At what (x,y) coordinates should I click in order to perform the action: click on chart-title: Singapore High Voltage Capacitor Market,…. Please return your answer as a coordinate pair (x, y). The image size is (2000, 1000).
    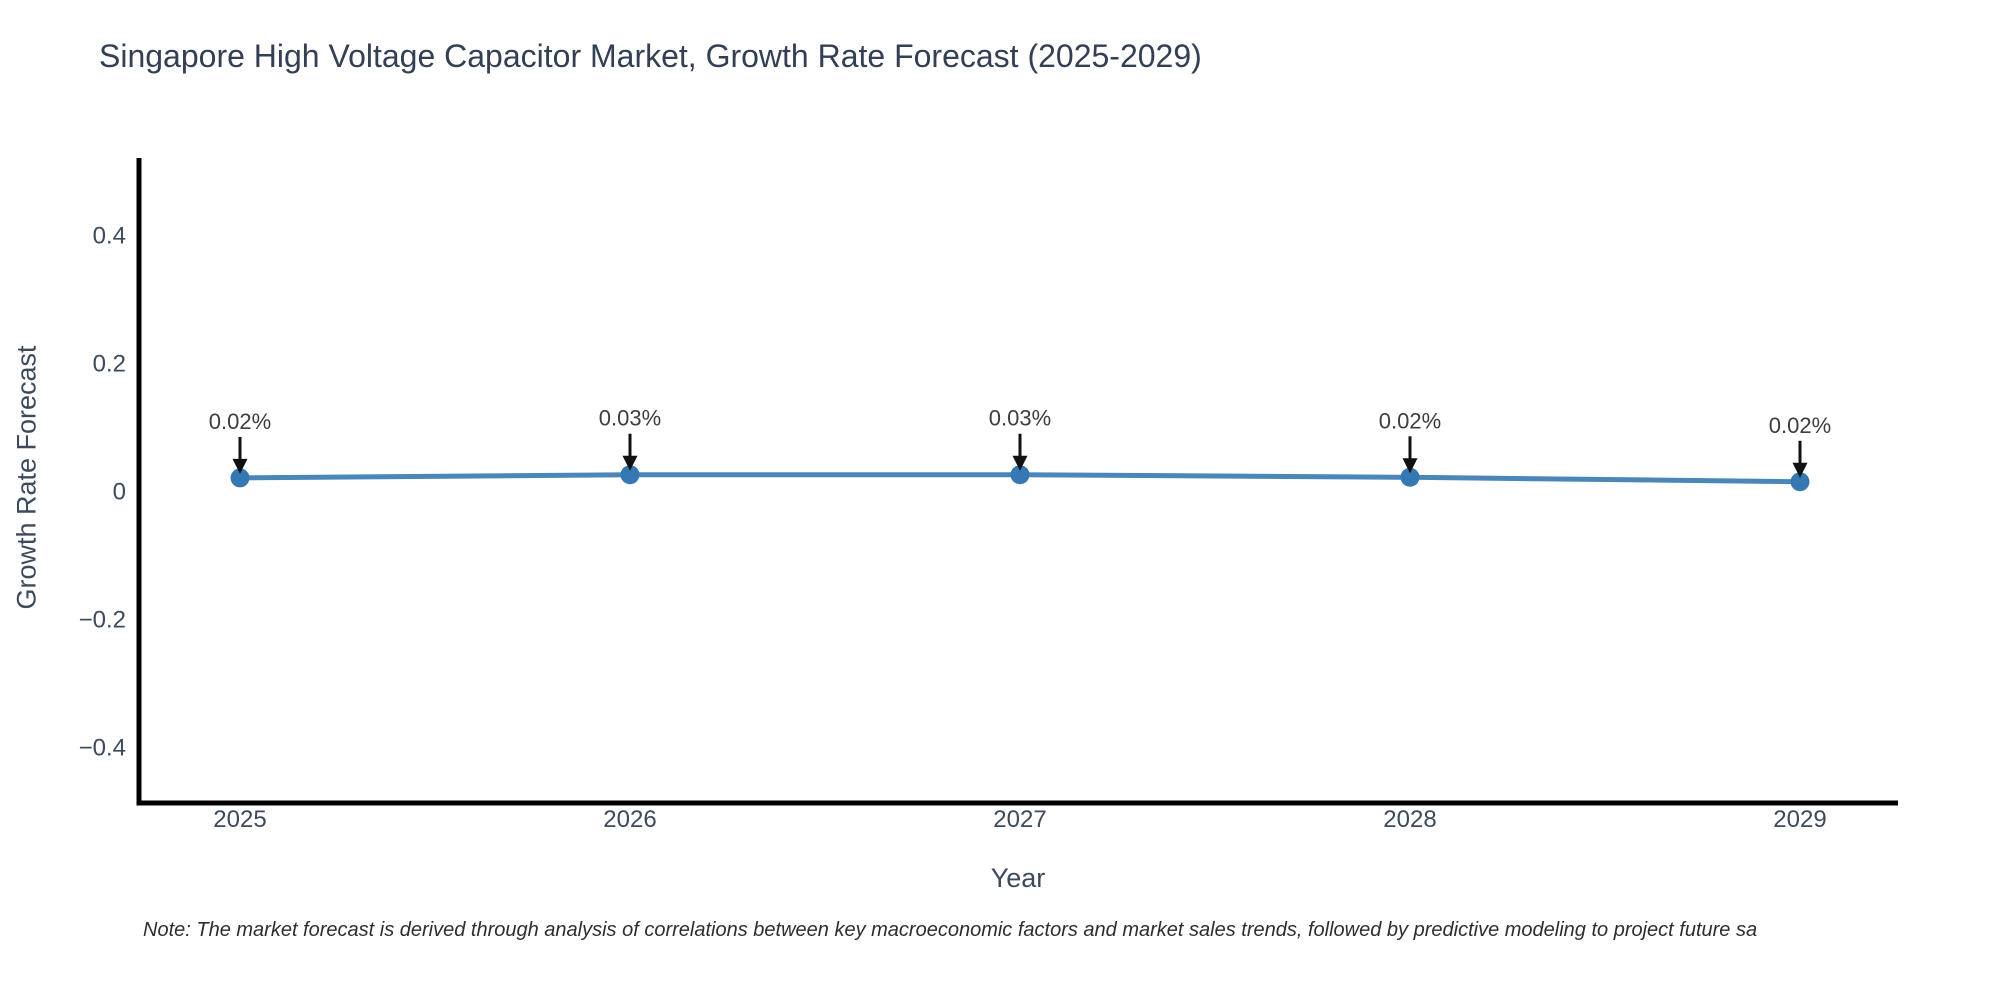
    Looking at the image, I should click on (650, 56).